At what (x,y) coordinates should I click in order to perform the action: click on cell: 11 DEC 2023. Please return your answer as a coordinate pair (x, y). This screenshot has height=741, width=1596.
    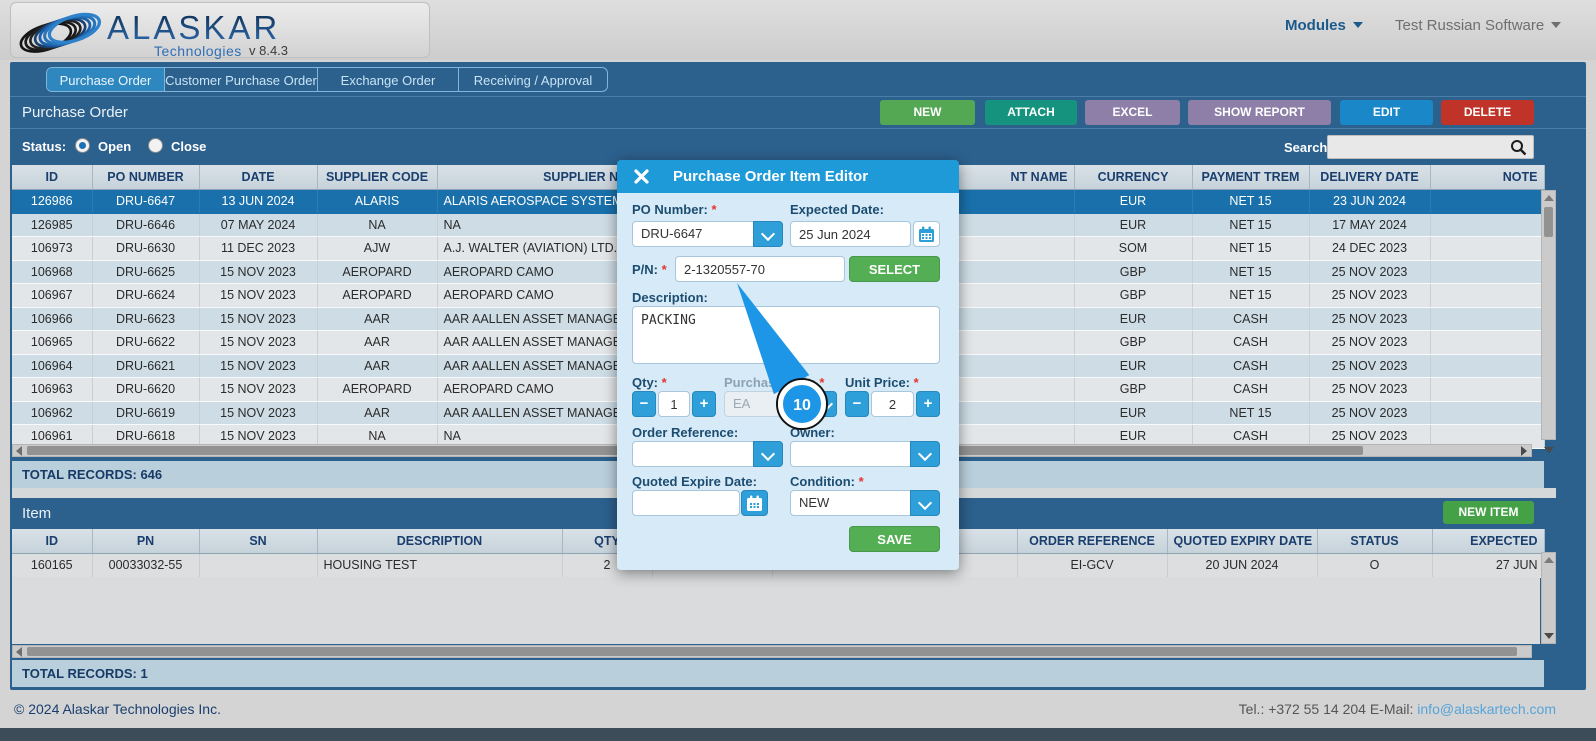
    Looking at the image, I should click on (258, 248).